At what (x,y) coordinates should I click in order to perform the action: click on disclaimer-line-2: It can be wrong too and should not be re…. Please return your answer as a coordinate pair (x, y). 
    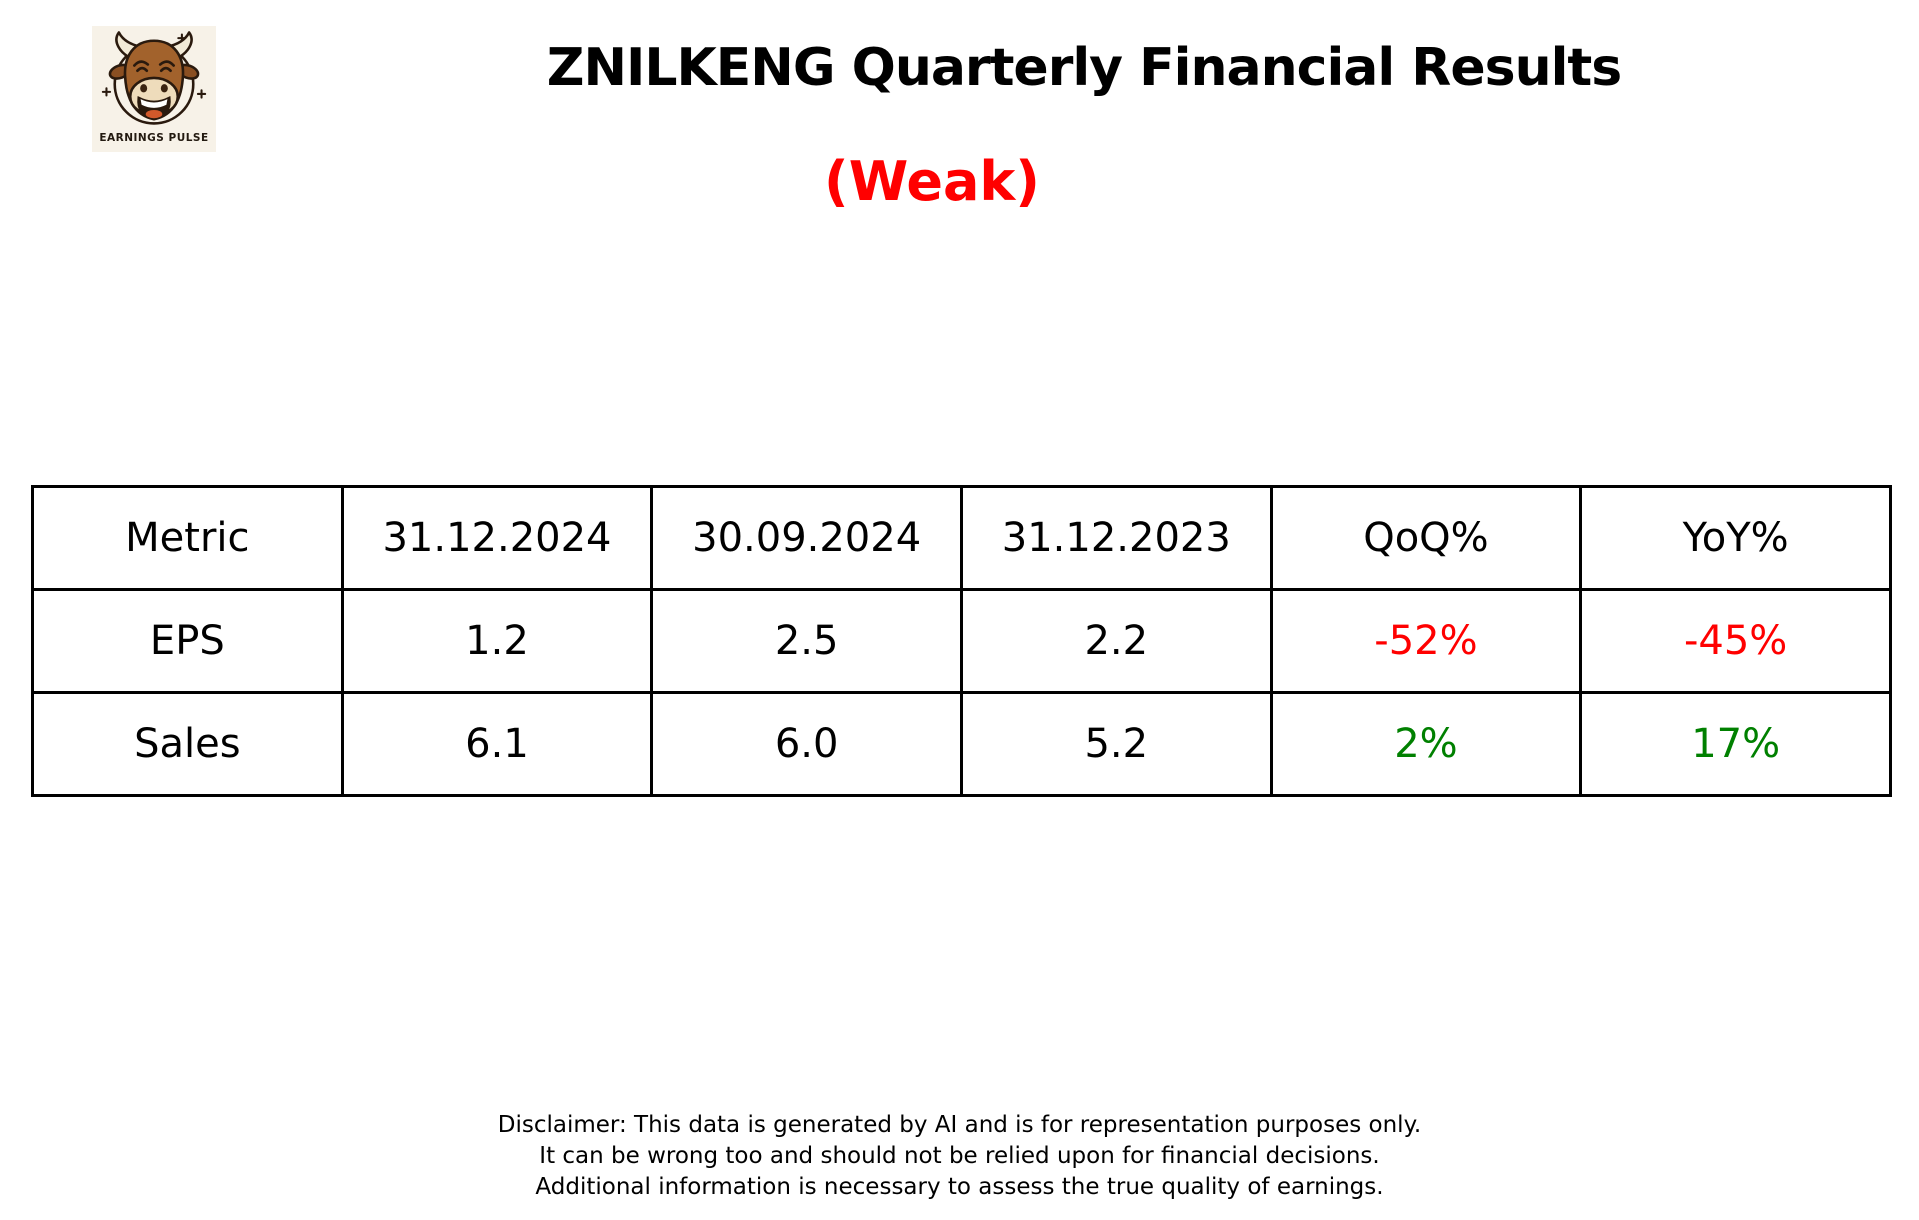
    Looking at the image, I should click on (959, 1156).